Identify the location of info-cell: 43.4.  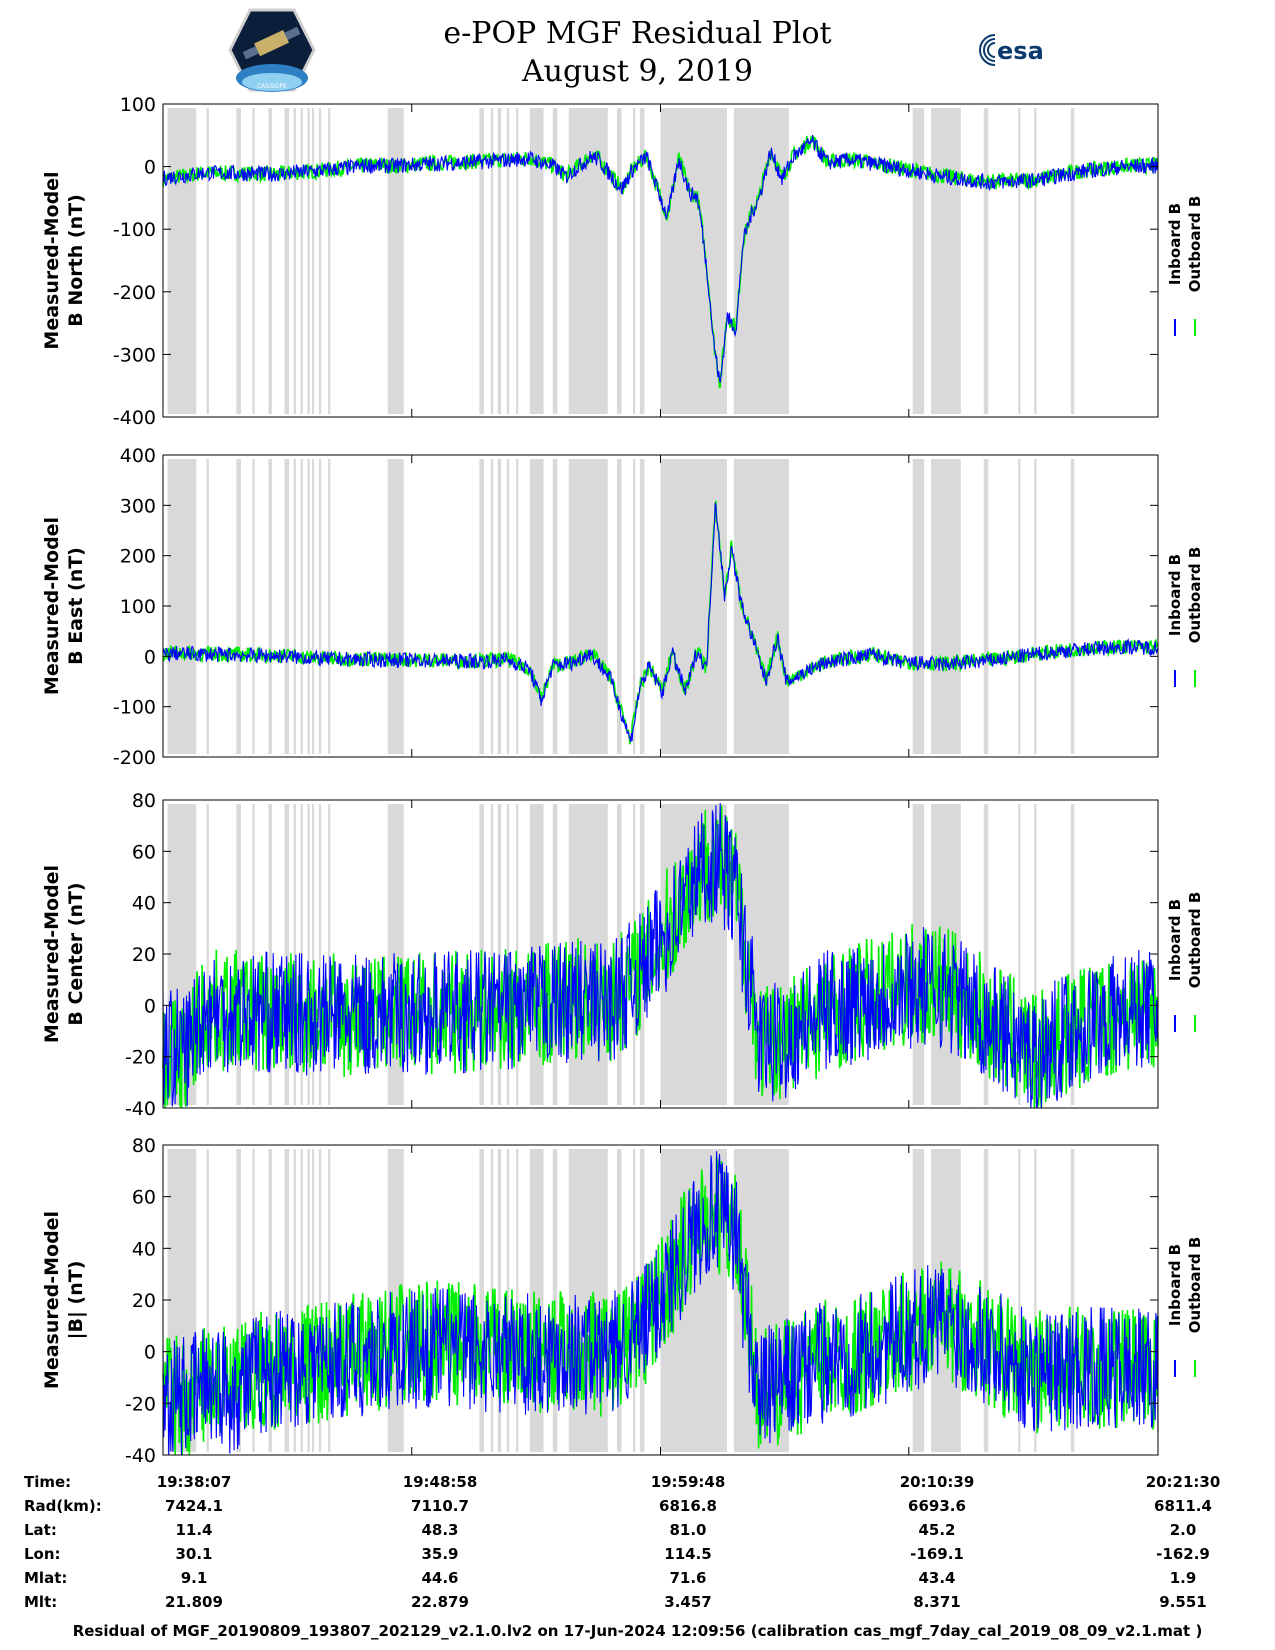
(936, 1578).